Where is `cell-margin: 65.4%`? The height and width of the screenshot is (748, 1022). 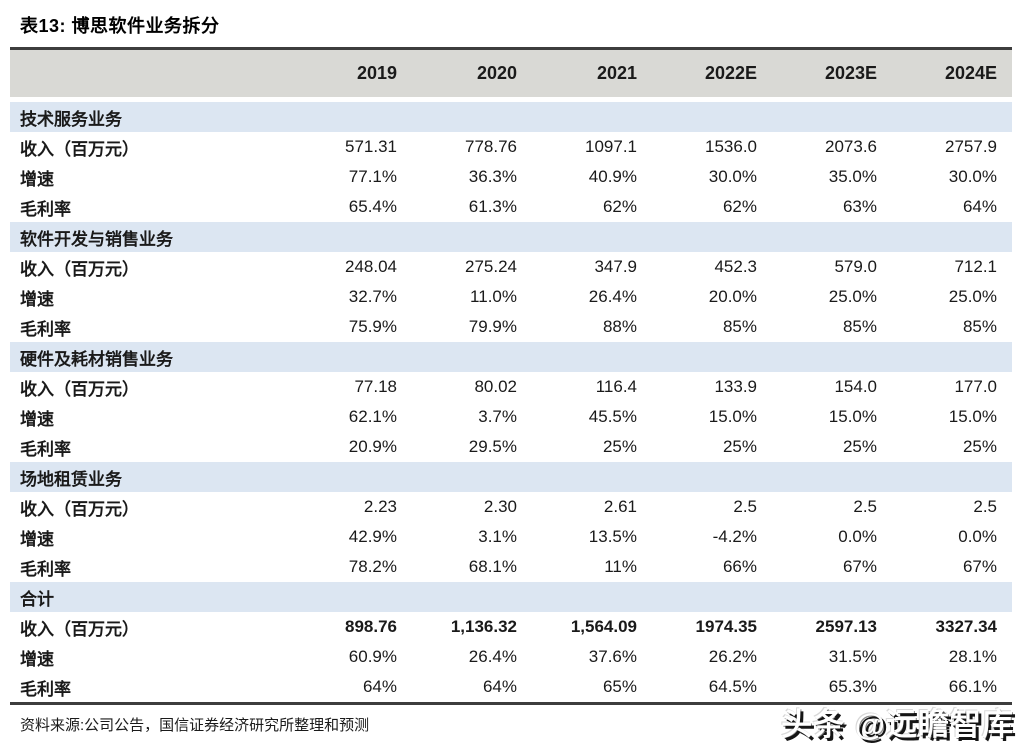 cell-margin: 65.4% is located at coordinates (372, 206).